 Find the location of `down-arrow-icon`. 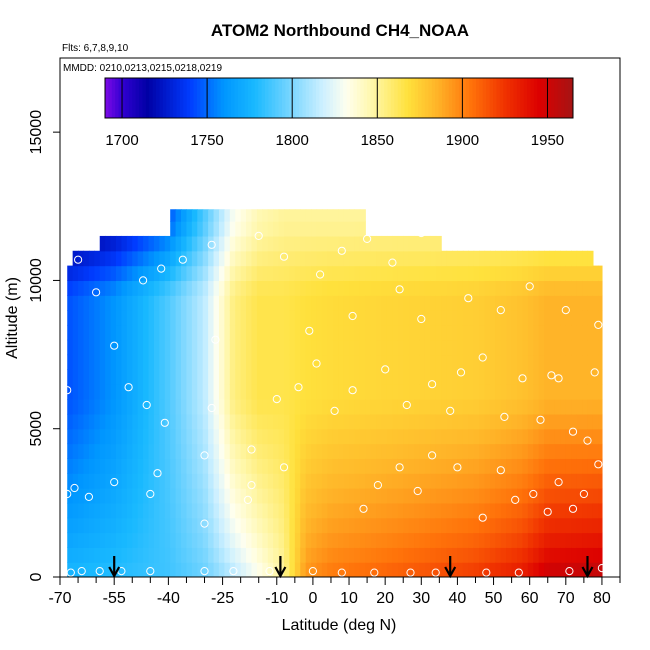

down-arrow-icon is located at coordinates (587, 567).